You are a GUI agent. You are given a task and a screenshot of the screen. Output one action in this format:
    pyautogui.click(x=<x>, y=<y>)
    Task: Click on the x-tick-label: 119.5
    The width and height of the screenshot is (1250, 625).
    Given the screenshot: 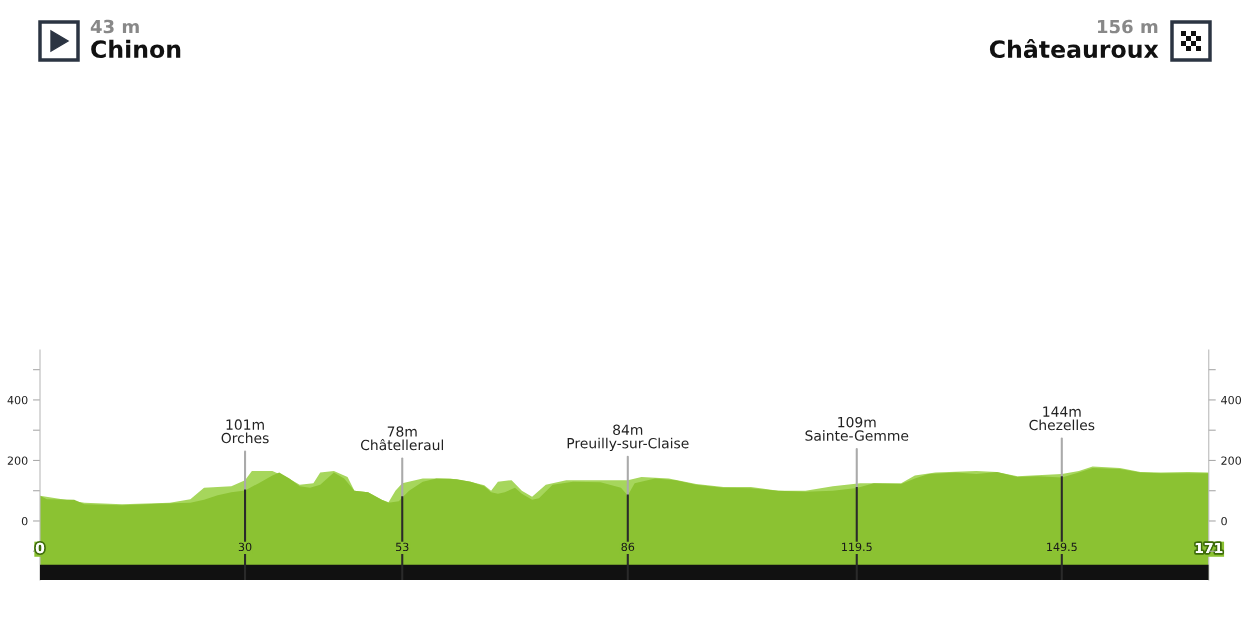 What is the action you would take?
    pyautogui.click(x=857, y=547)
    